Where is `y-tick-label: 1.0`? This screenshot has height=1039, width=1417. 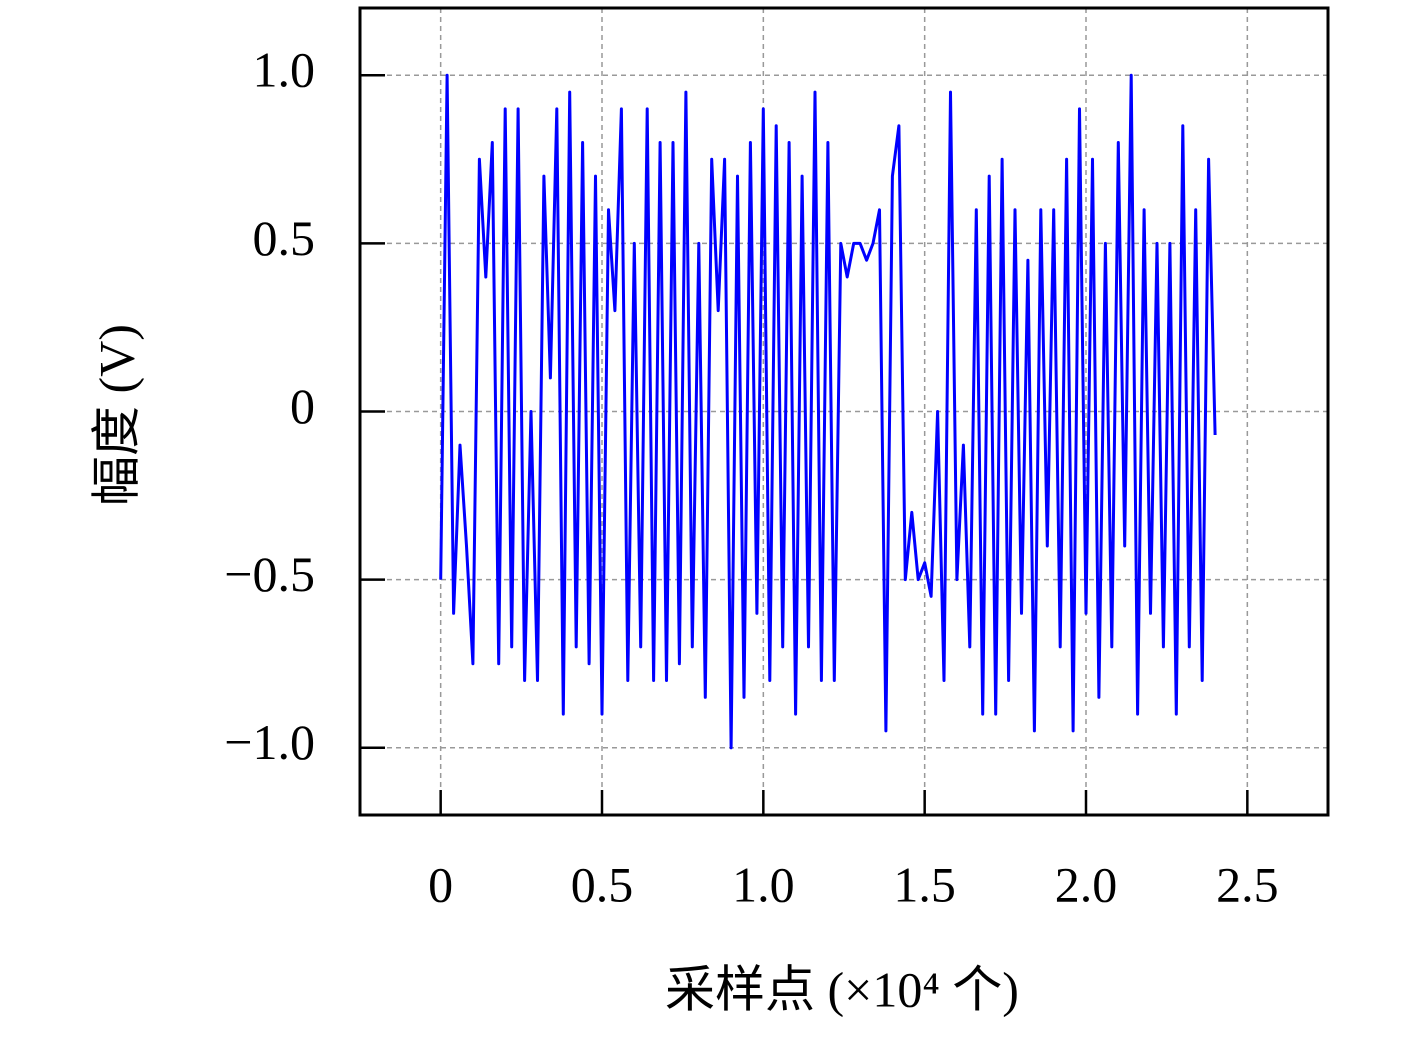 y-tick-label: 1.0 is located at coordinates (284, 70).